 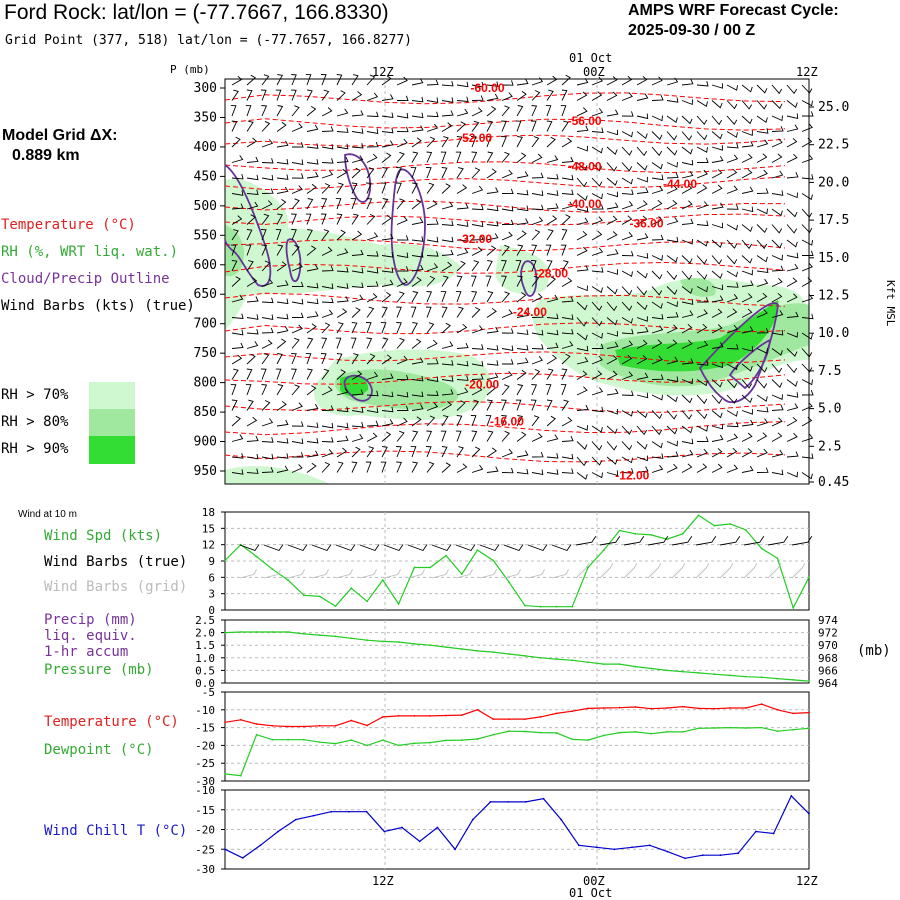 What do you see at coordinates (833, 296) in the screenshot?
I see `kft-tick-label-5: 12.5` at bounding box center [833, 296].